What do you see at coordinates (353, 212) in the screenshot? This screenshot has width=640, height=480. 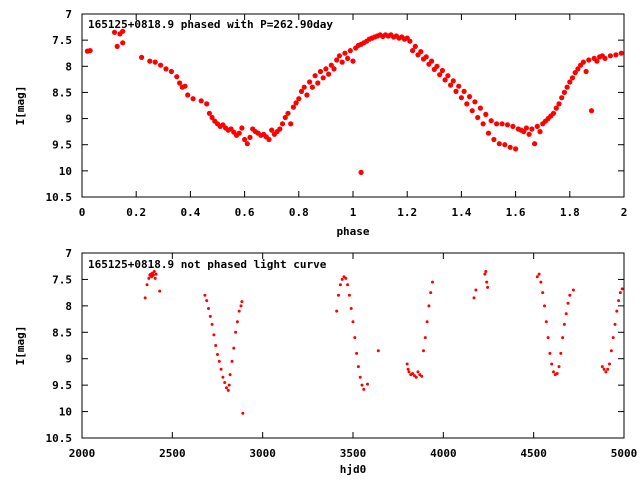 I see `x-tick-label: 1` at bounding box center [353, 212].